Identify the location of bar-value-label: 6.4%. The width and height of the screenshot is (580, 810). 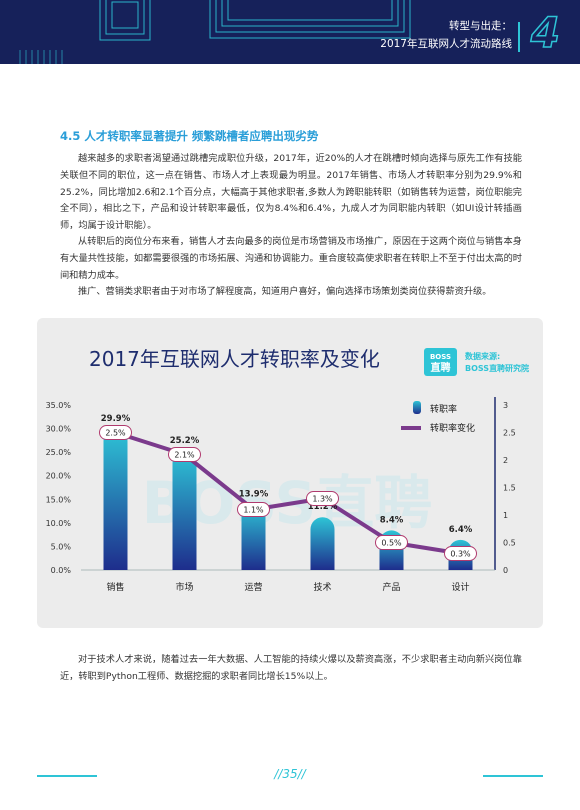
(461, 530).